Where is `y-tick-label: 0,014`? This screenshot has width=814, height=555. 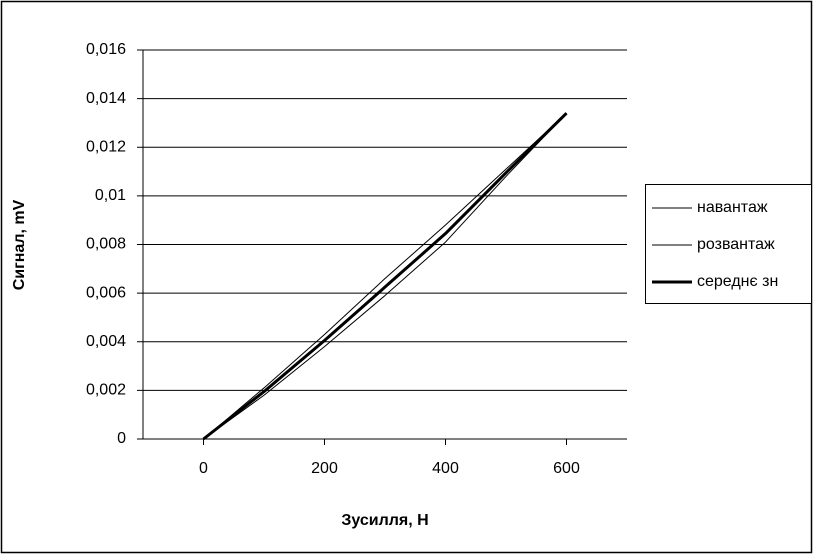 y-tick-label: 0,014 is located at coordinates (106, 98).